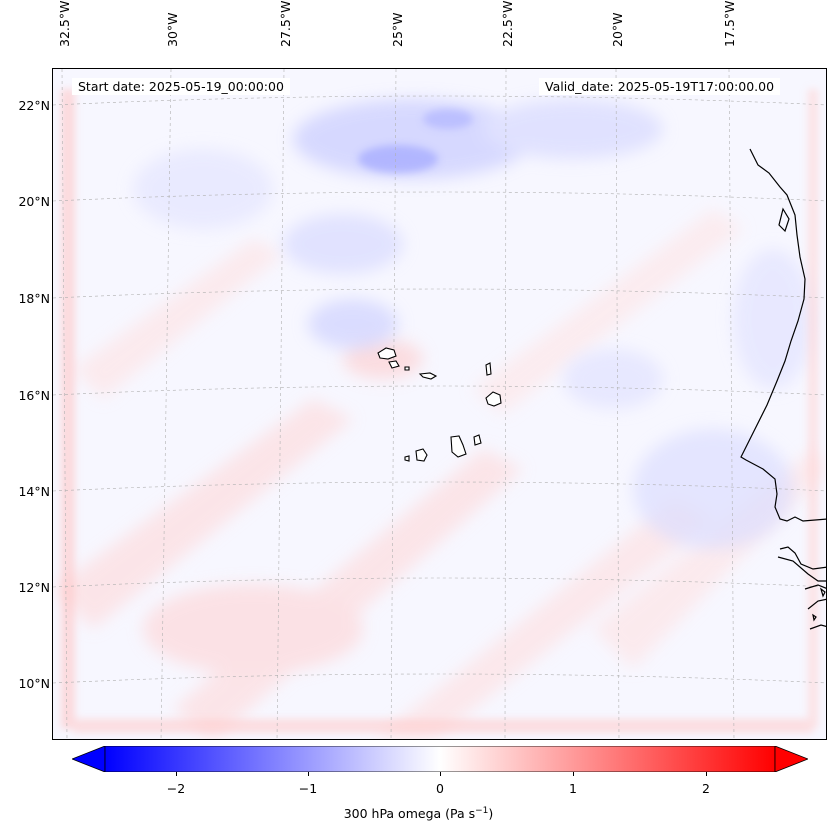  I want to click on lat-label-10n: 10°N, so click(34, 683).